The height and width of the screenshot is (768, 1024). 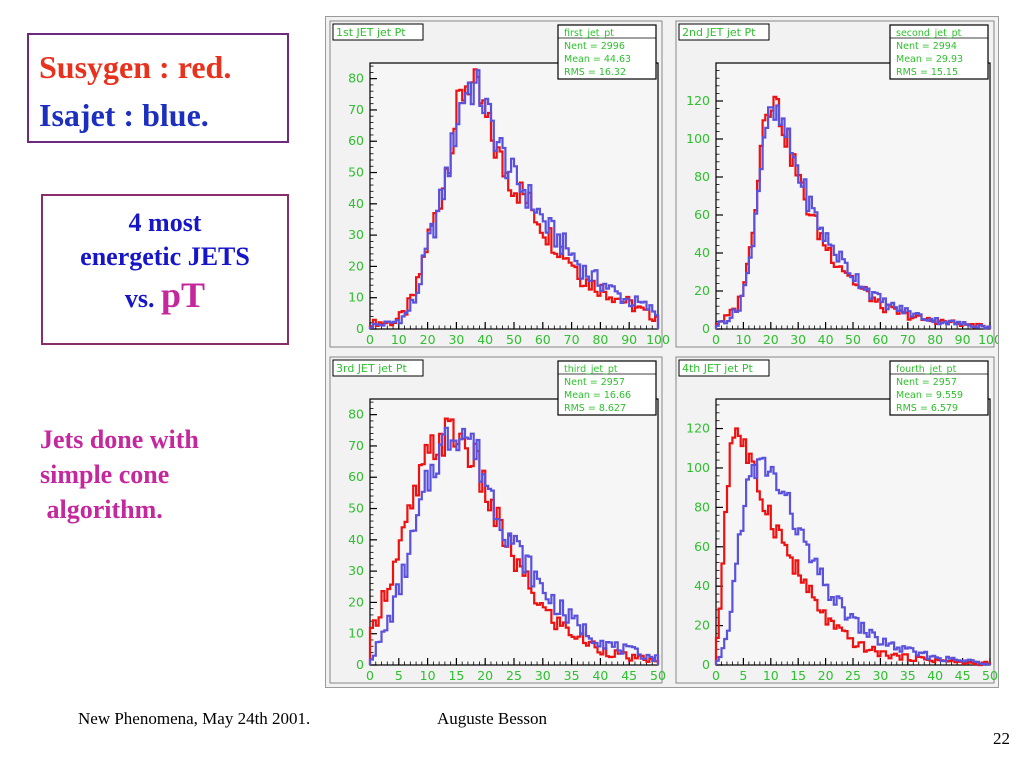 I want to click on y-tick-label: 60, so click(x=702, y=546).